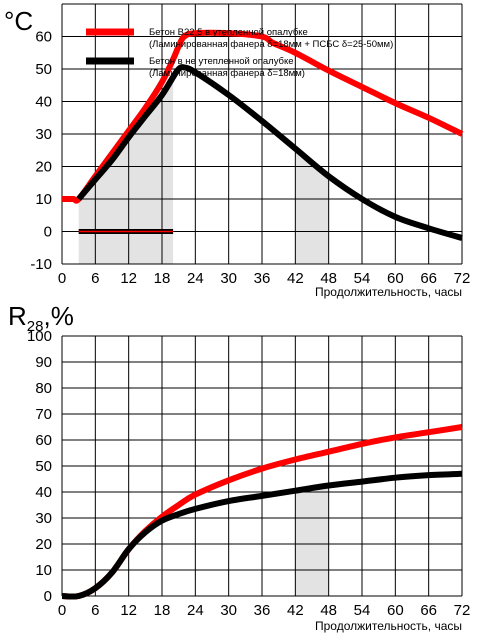 The height and width of the screenshot is (634, 480). What do you see at coordinates (43, 414) in the screenshot?
I see `y-tick-label: 70` at bounding box center [43, 414].